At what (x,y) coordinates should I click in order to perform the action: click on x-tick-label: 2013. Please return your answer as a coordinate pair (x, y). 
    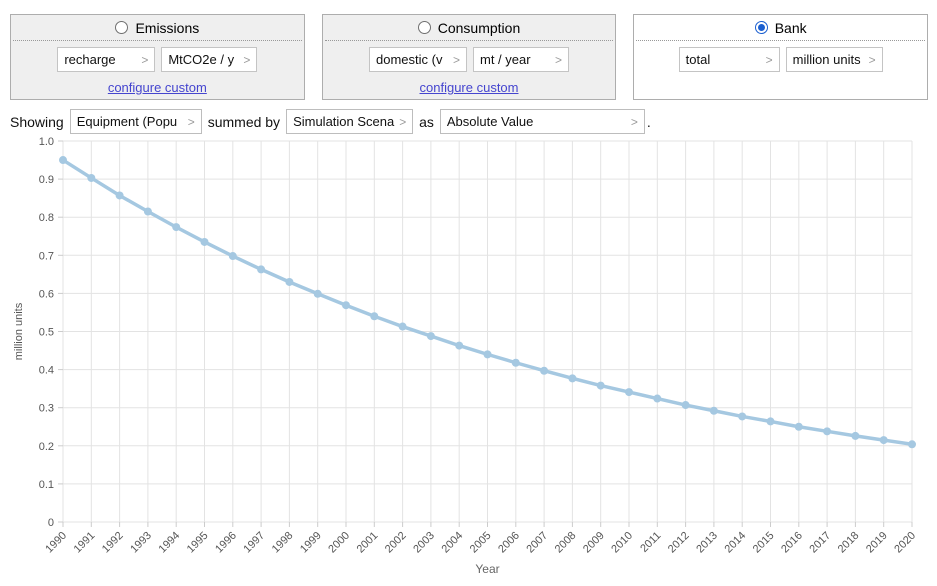
    Looking at the image, I should click on (707, 543).